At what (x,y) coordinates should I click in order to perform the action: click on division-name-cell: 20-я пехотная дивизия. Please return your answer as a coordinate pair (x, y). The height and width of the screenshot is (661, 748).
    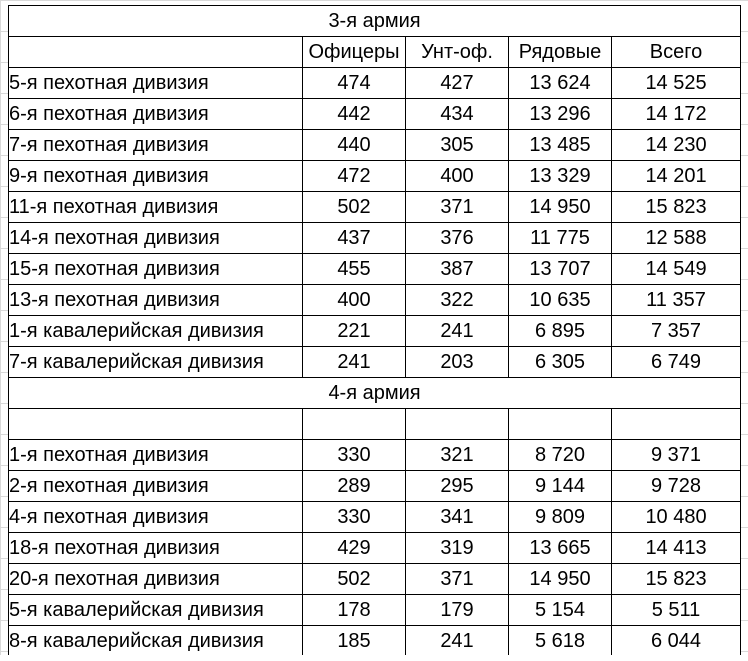
    Looking at the image, I should click on (155, 579).